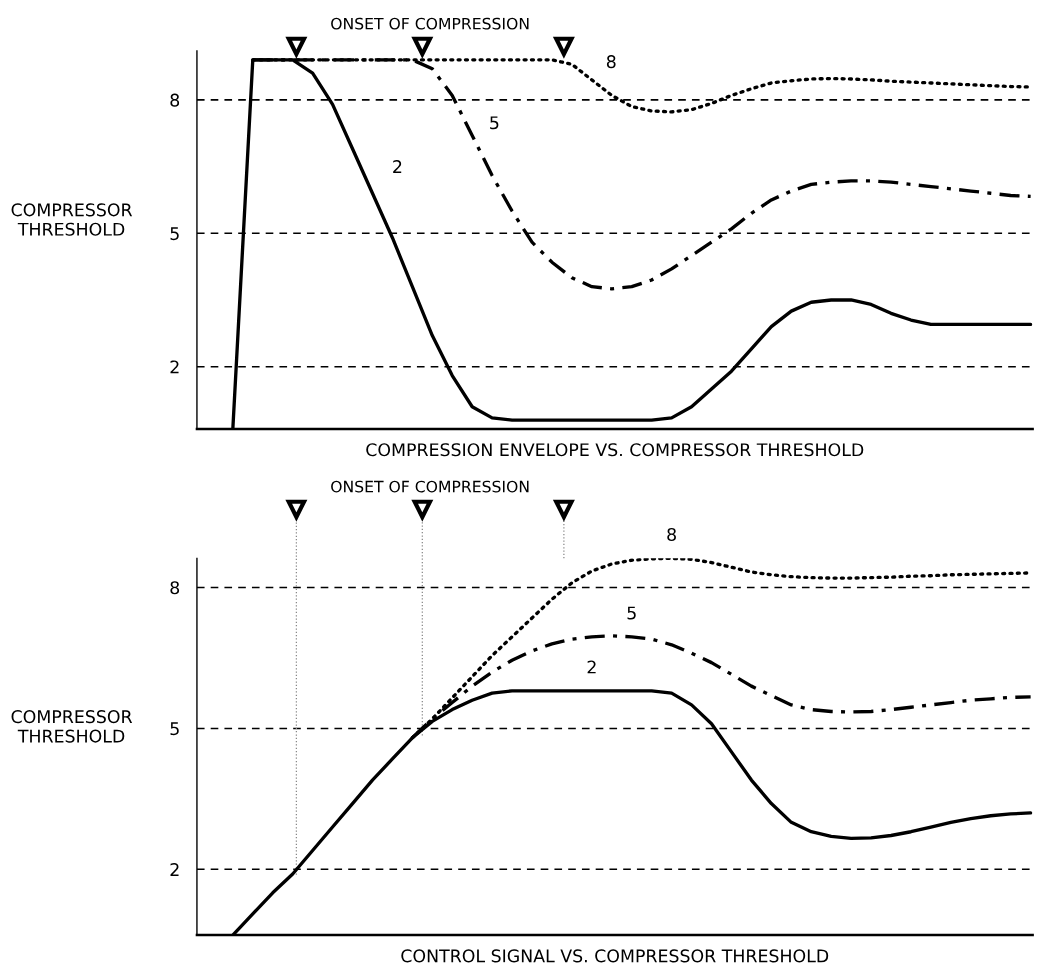  What do you see at coordinates (615, 956) in the screenshot?
I see `x-axis-title: CONTROL SIGNAL VS. COMPRESSOR THRESHOLD` at bounding box center [615, 956].